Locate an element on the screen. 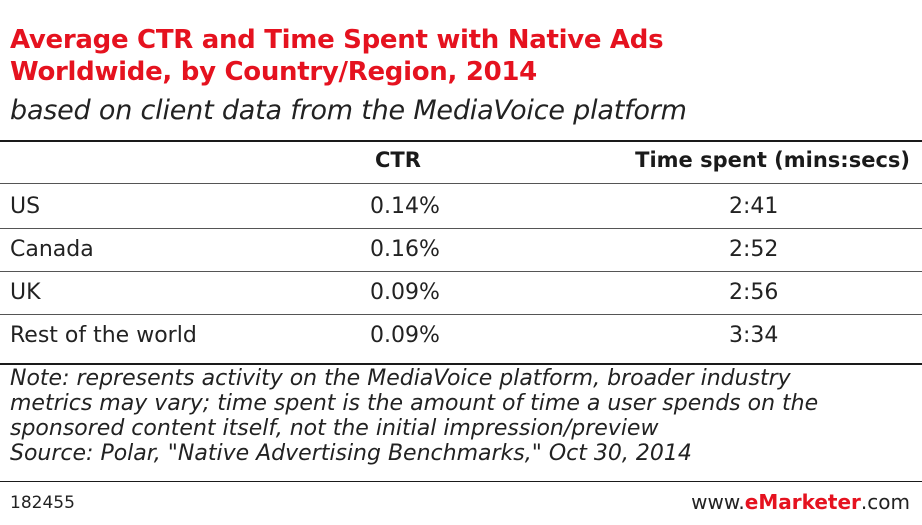 The image size is (922, 525). brand-logo: www.eMarketer.com is located at coordinates (800, 502).